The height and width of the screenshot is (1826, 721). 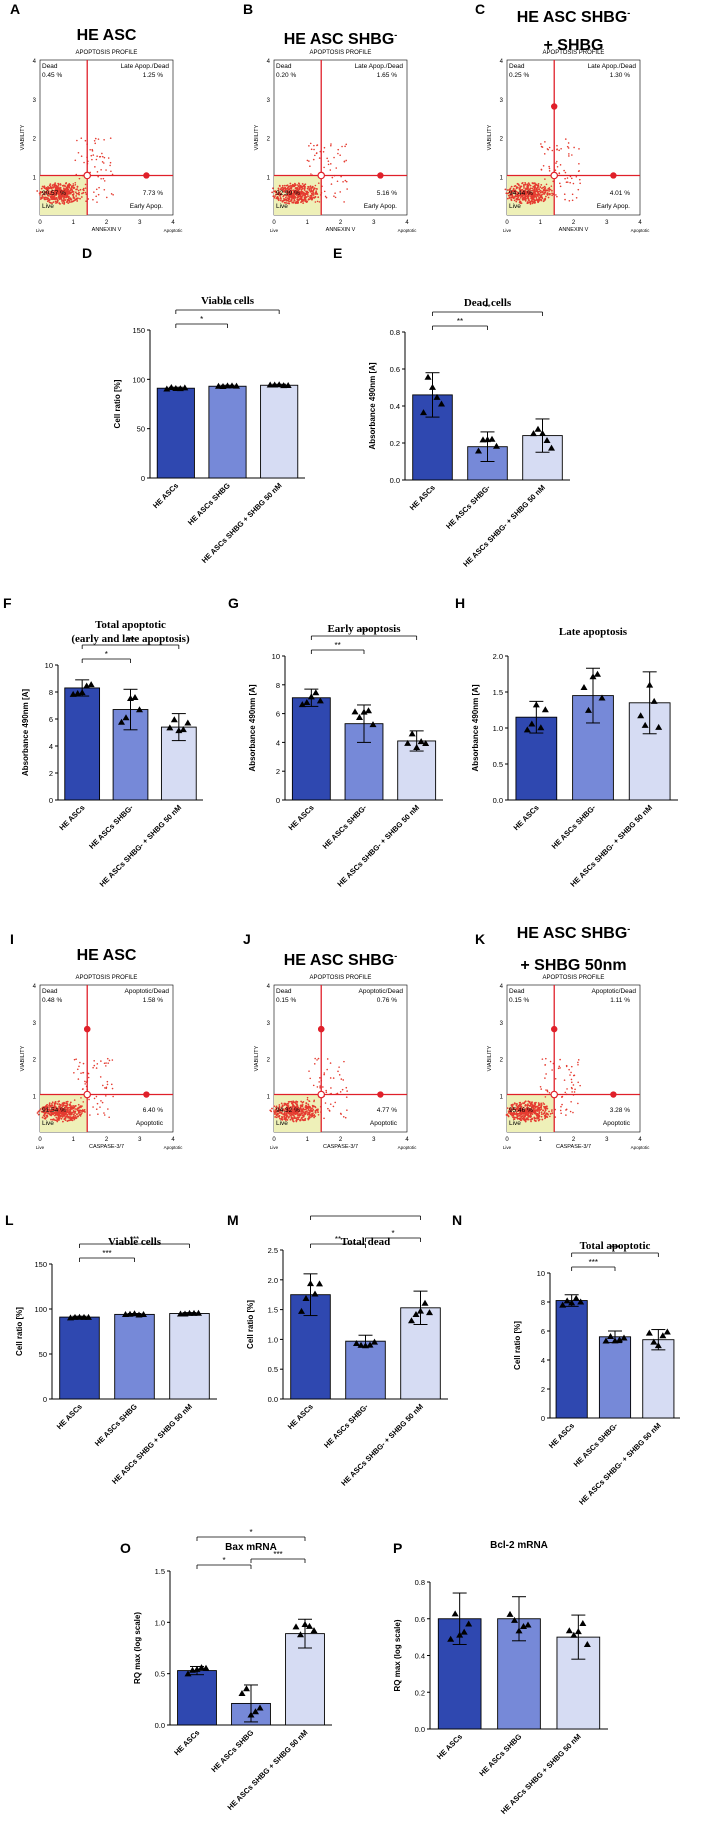 What do you see at coordinates (517, 991) in the screenshot?
I see `quadrant-label-dead: Dead` at bounding box center [517, 991].